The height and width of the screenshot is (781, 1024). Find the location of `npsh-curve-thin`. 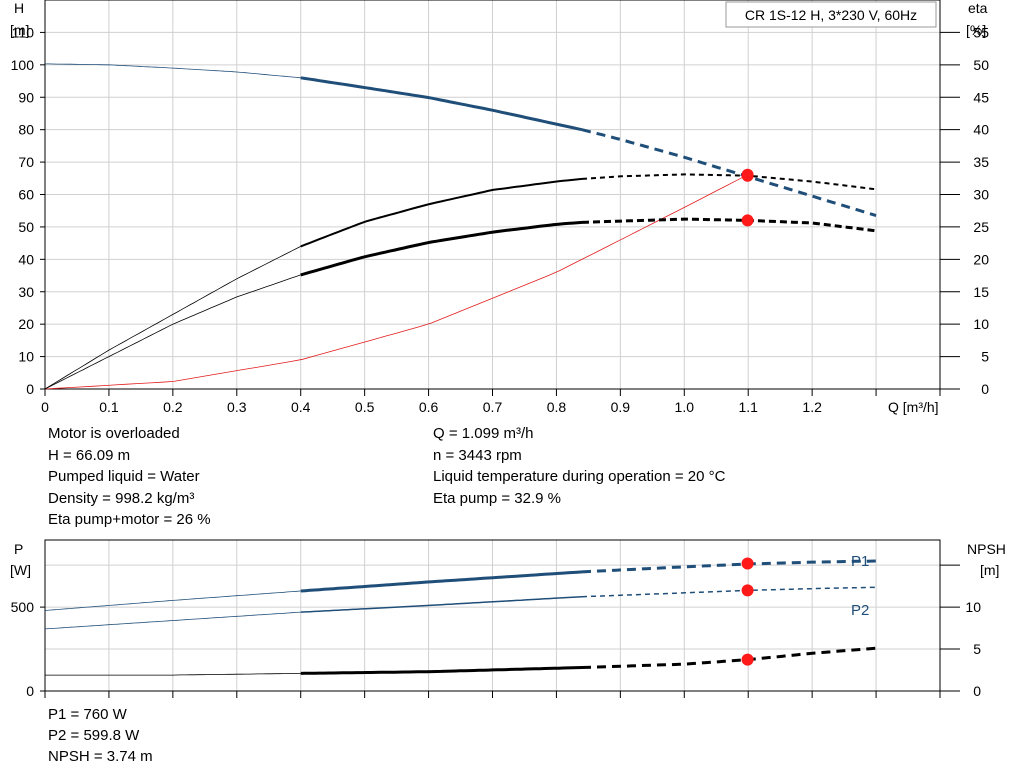

npsh-curve-thin is located at coordinates (173, 674).